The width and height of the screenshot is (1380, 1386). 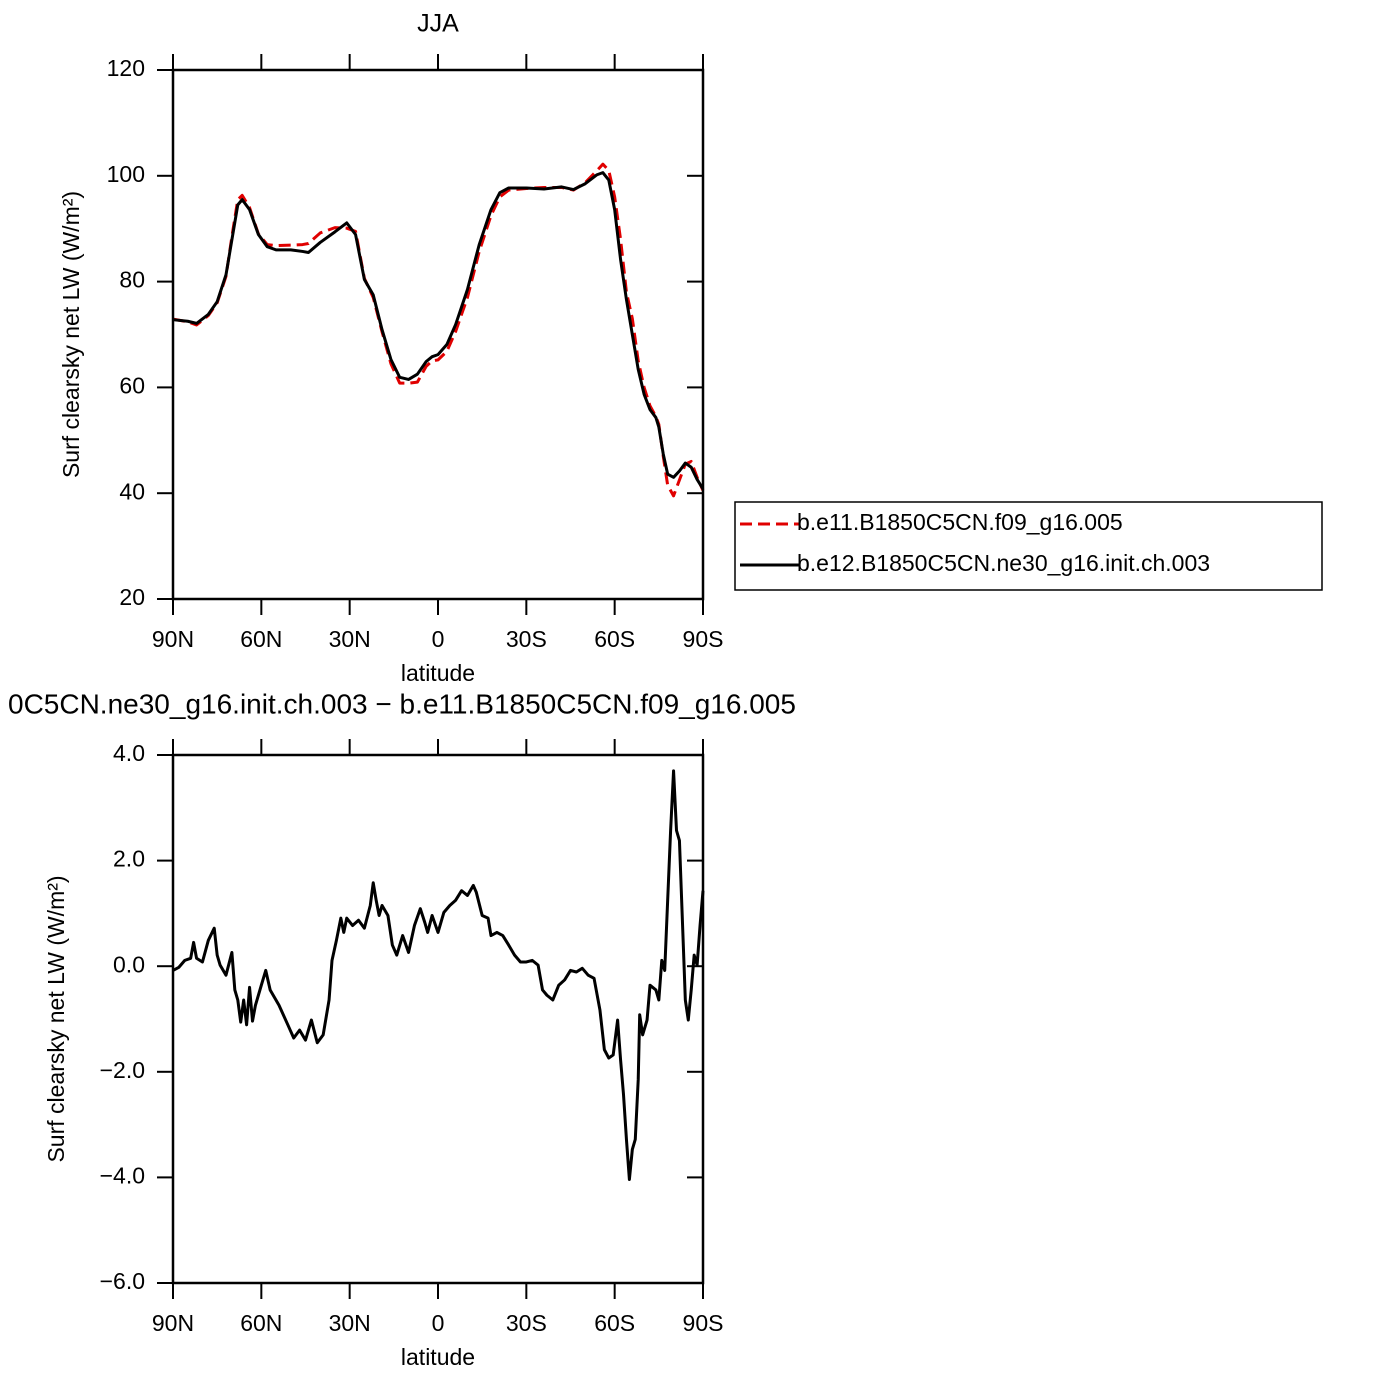 What do you see at coordinates (960, 522) in the screenshot?
I see `legend-label: b.e11.B1850C5CN.f09_g16.005` at bounding box center [960, 522].